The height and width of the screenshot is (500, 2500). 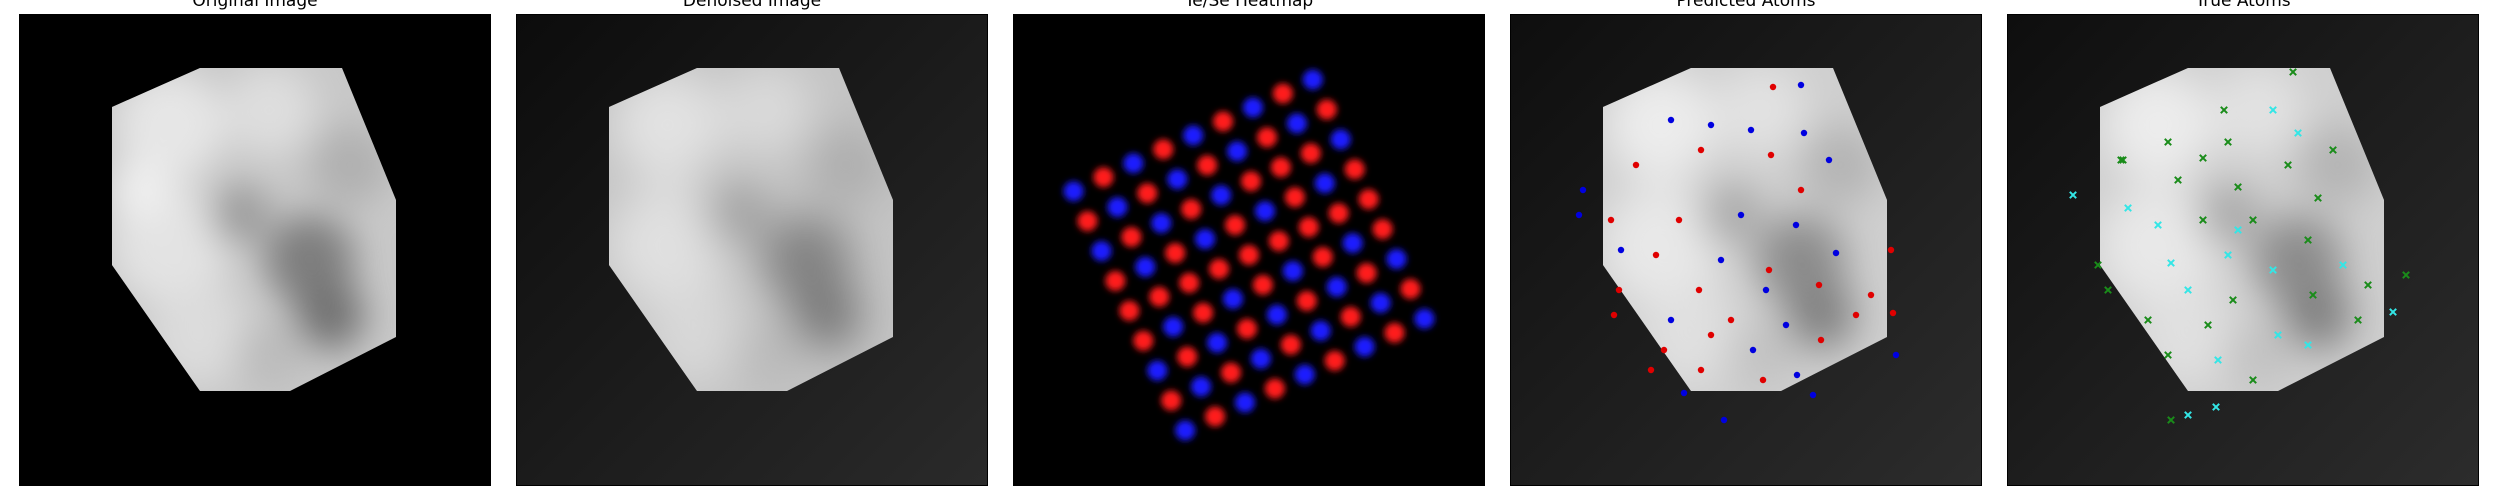 What do you see at coordinates (1737, 252) in the screenshot?
I see `predicted-atom-markers` at bounding box center [1737, 252].